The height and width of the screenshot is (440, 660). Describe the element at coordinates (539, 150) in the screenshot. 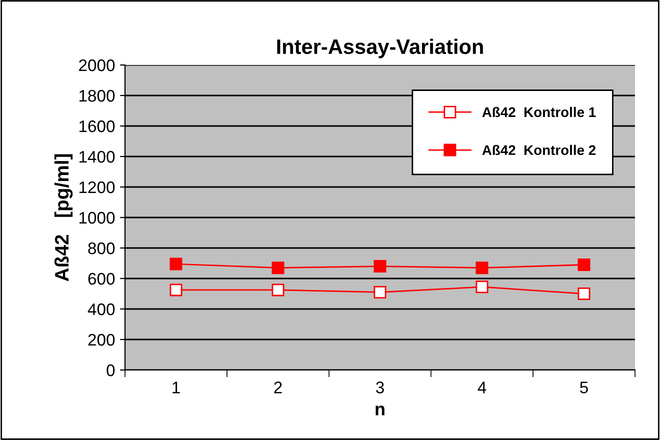

I see `legend-label: Aß42 Kontrolle 2` at that location.